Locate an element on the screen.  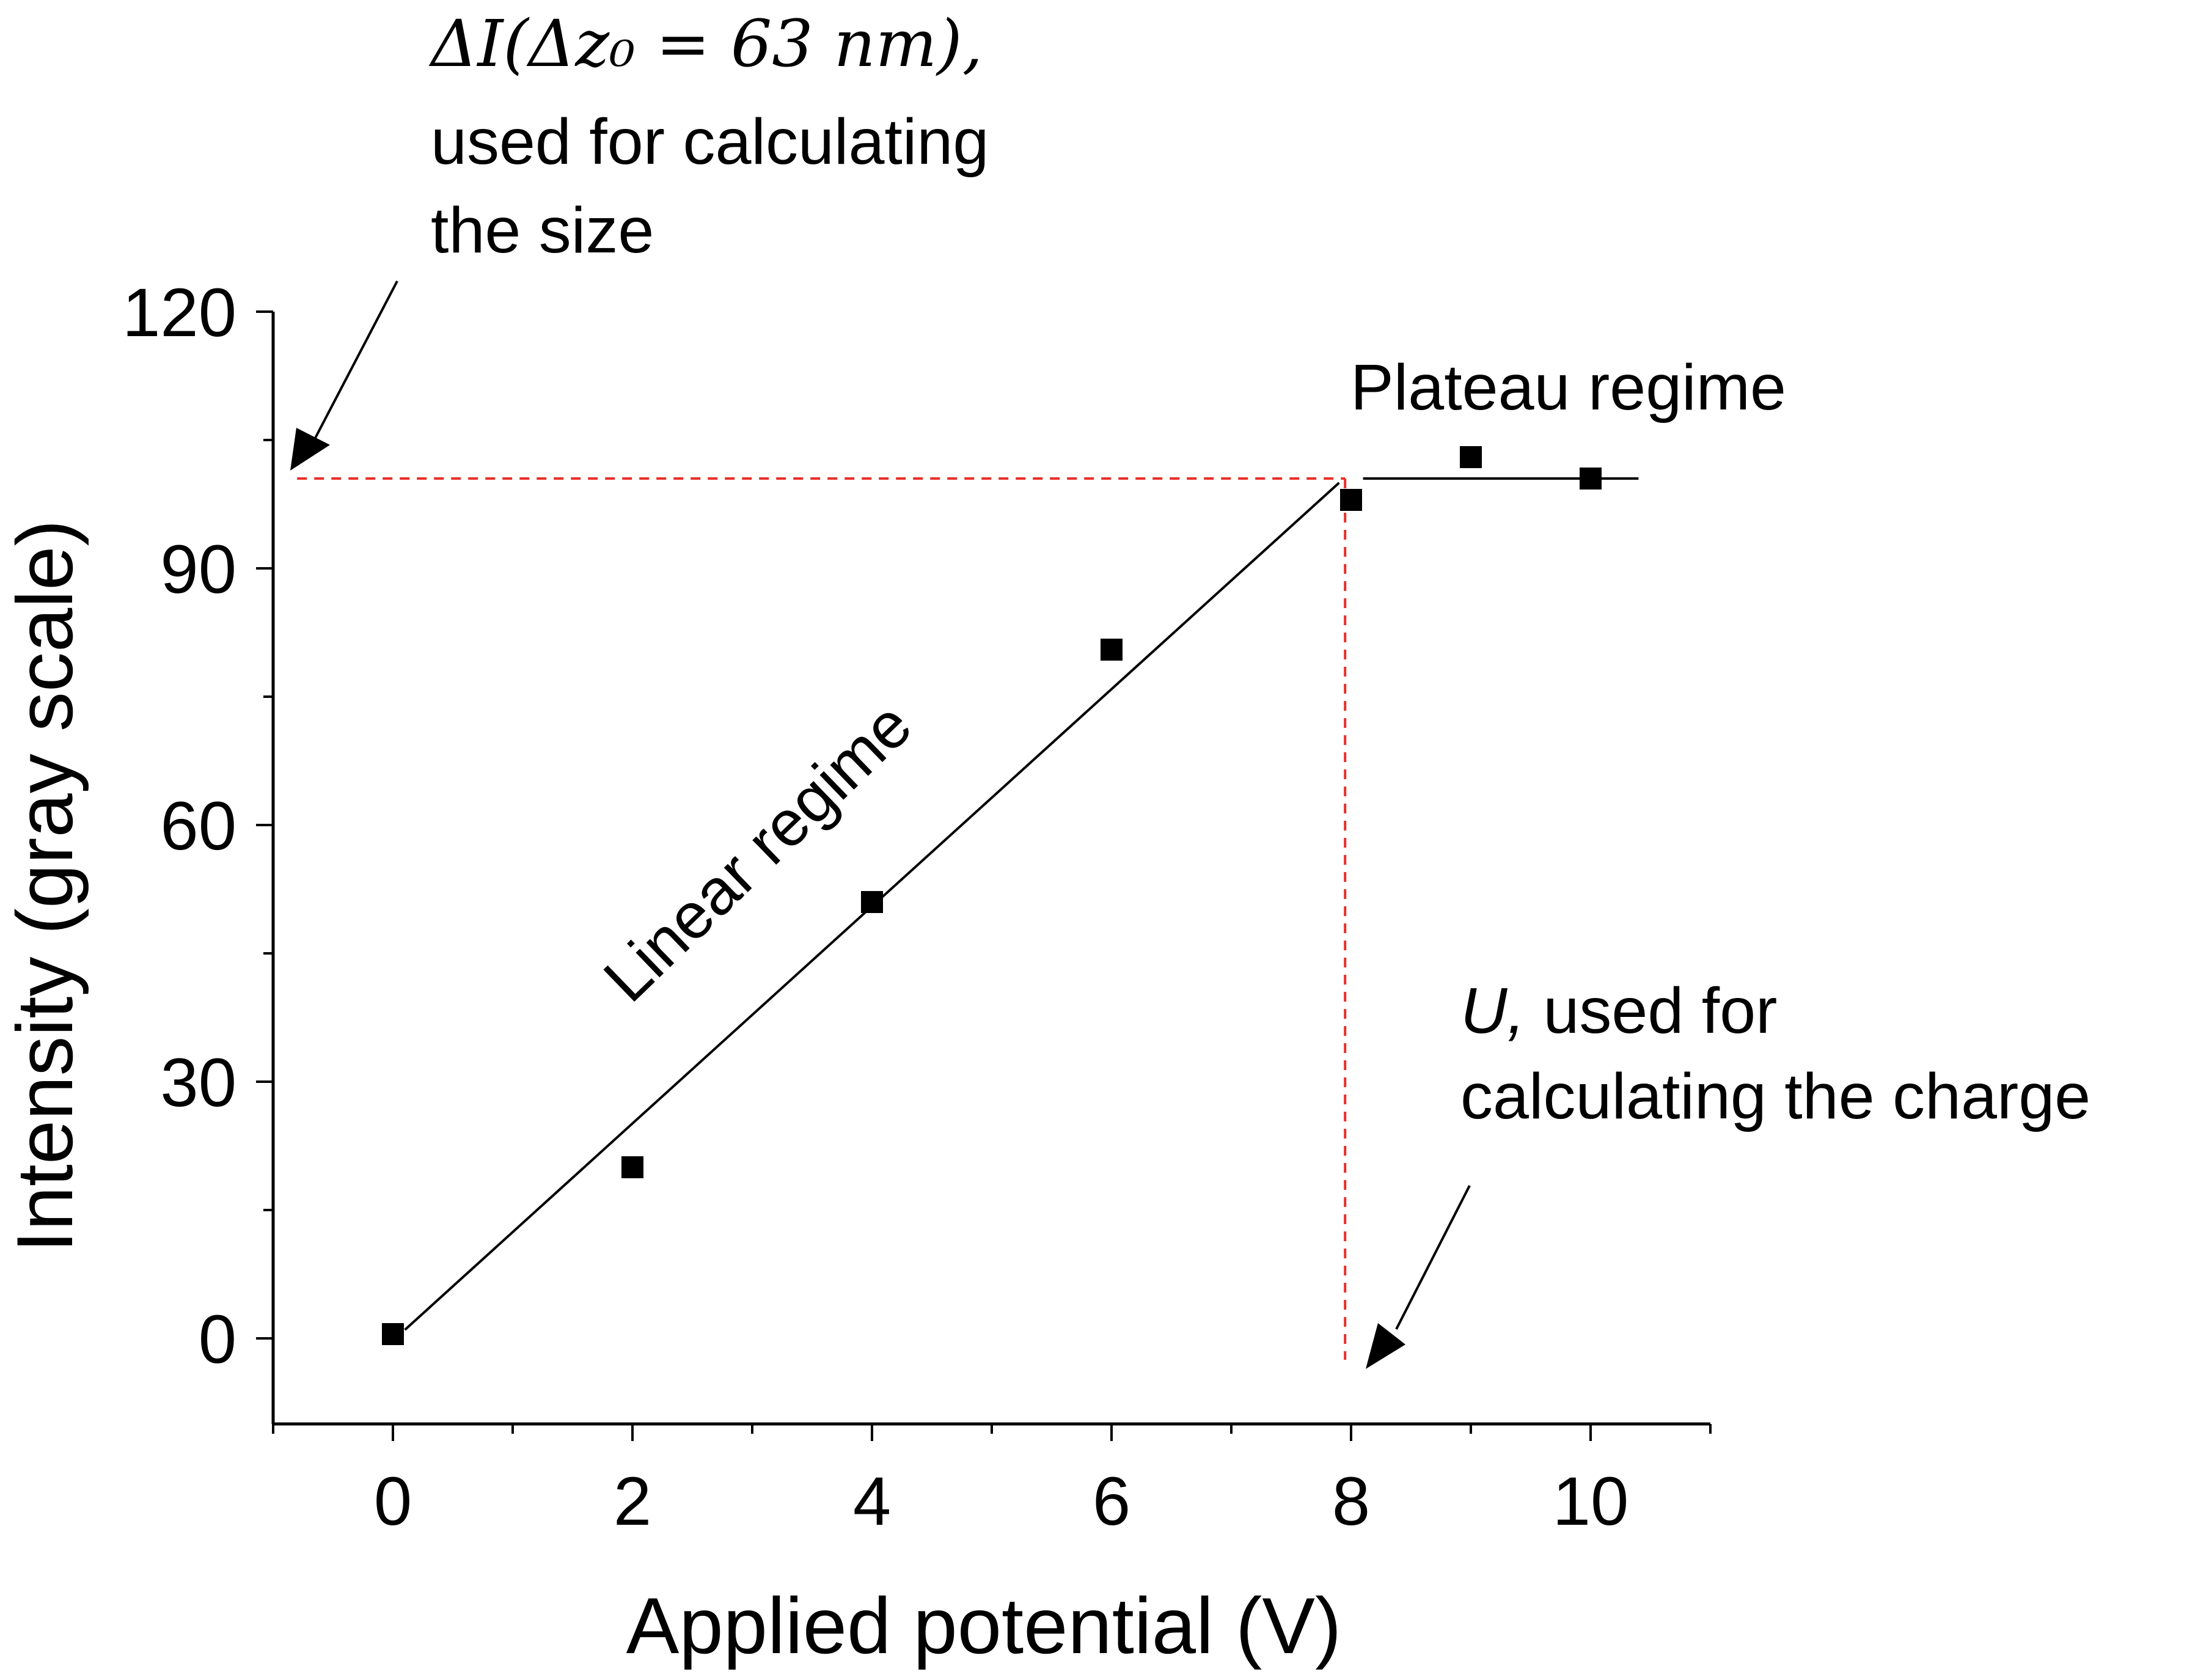
charge-annotation-arrowhead is located at coordinates (1385, 1346).